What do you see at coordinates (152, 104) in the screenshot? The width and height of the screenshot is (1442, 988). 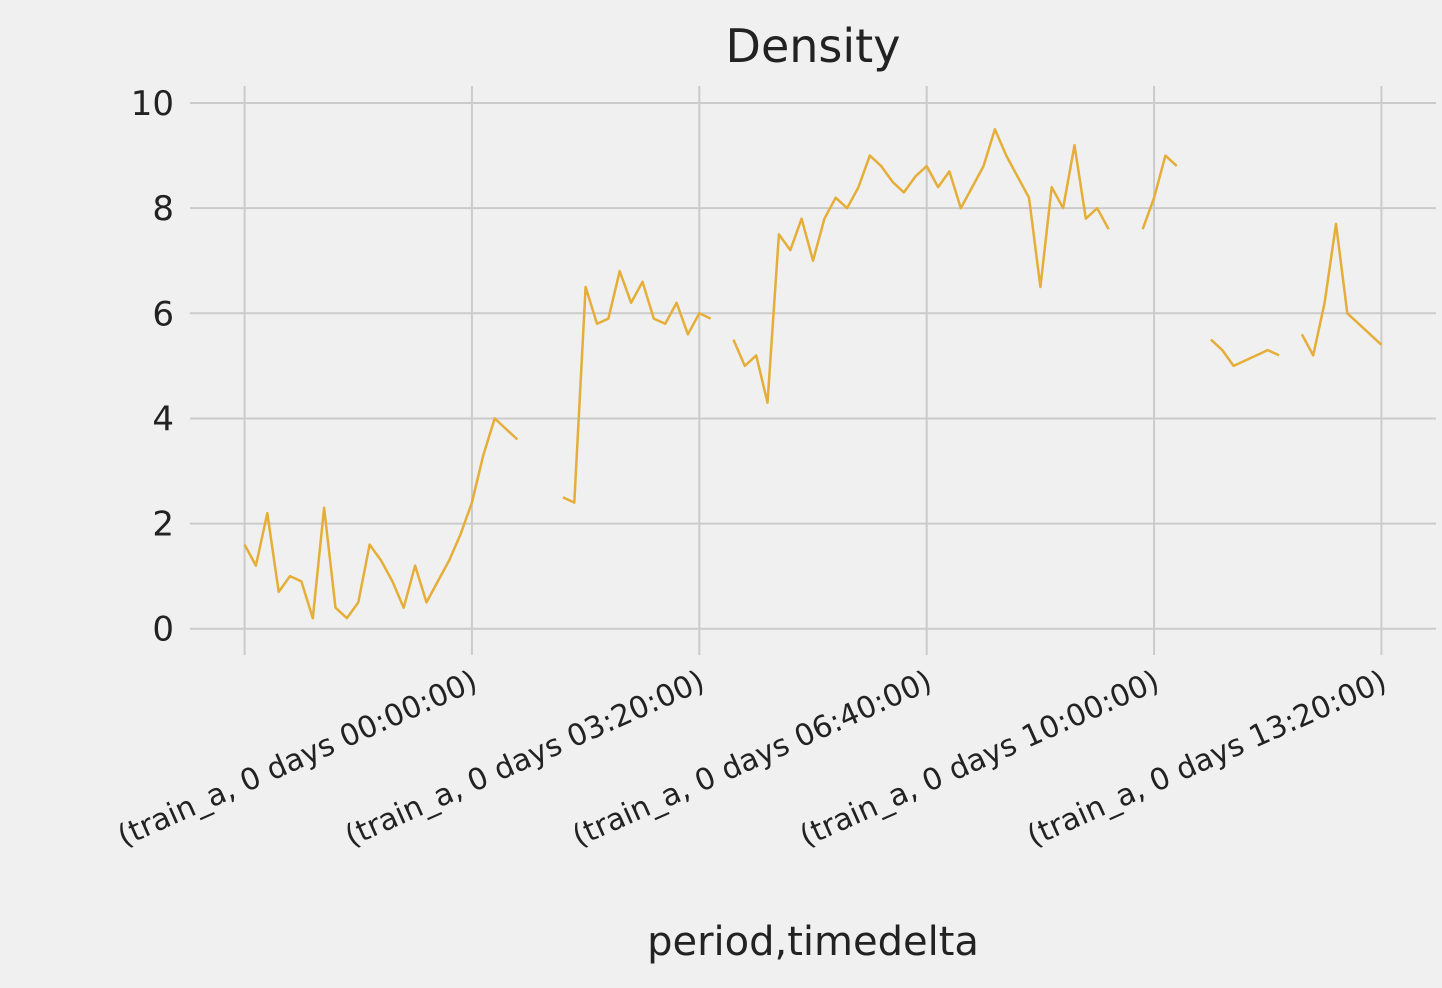 I see `y-tick-label: 10` at bounding box center [152, 104].